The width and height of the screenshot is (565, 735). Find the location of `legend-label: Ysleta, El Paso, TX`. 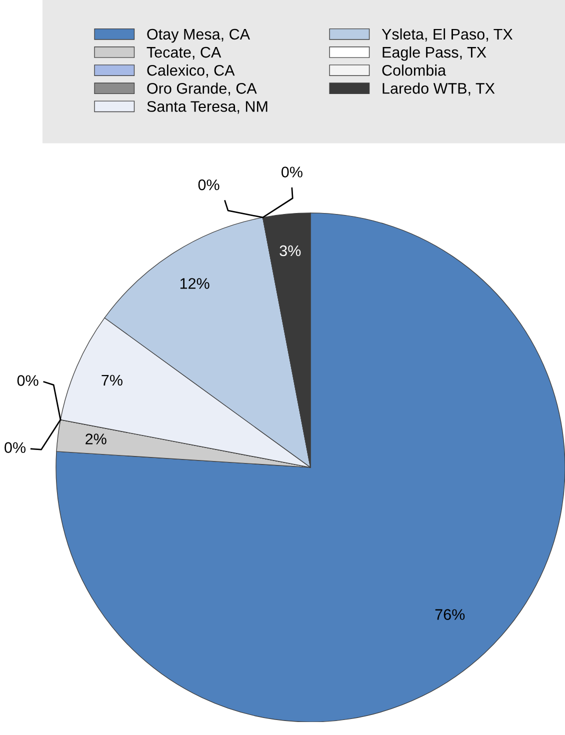

legend-label: Ysleta, El Paso, TX is located at coordinates (447, 35).